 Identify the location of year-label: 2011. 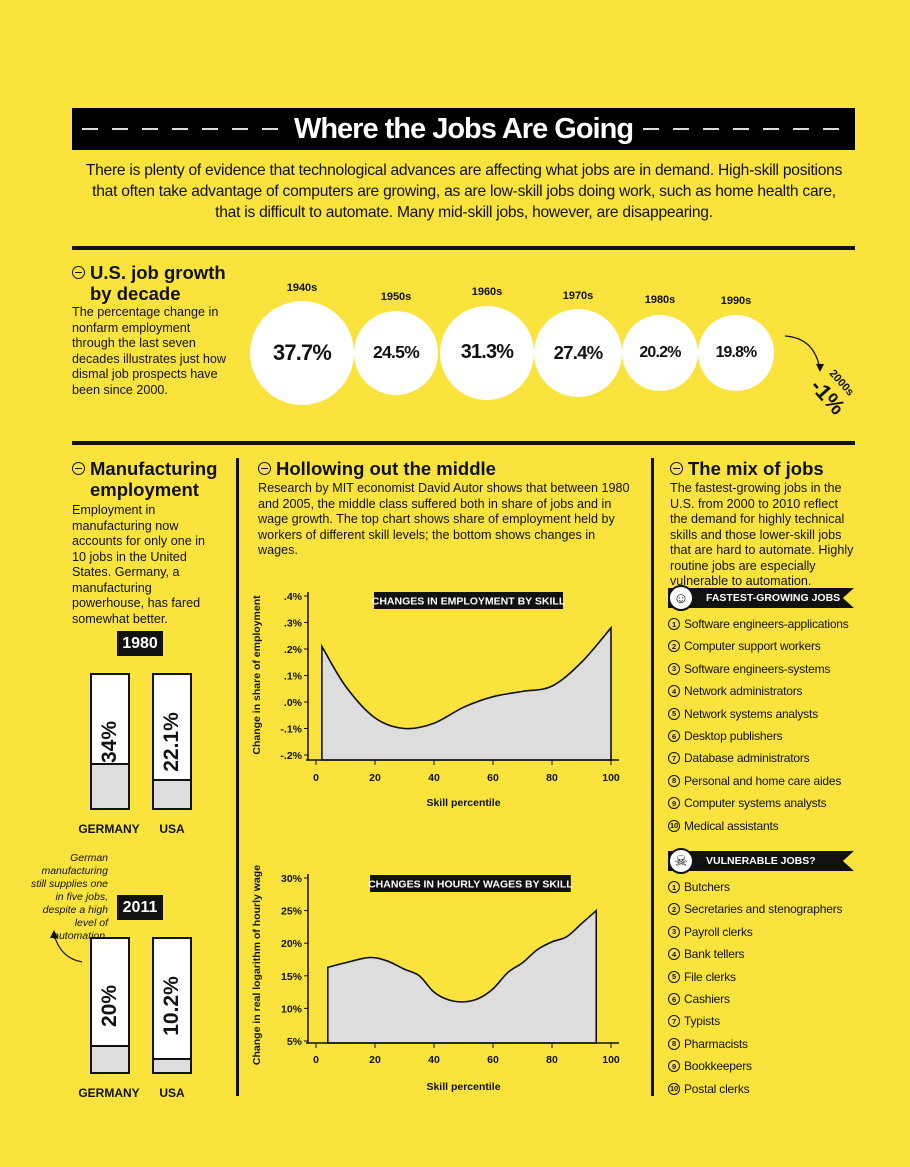
(140, 907).